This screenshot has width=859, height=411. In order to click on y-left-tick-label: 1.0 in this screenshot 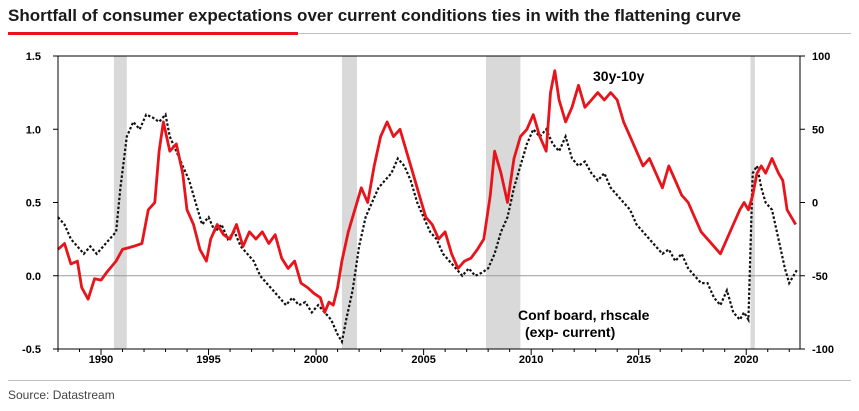, I will do `click(33, 130)`.